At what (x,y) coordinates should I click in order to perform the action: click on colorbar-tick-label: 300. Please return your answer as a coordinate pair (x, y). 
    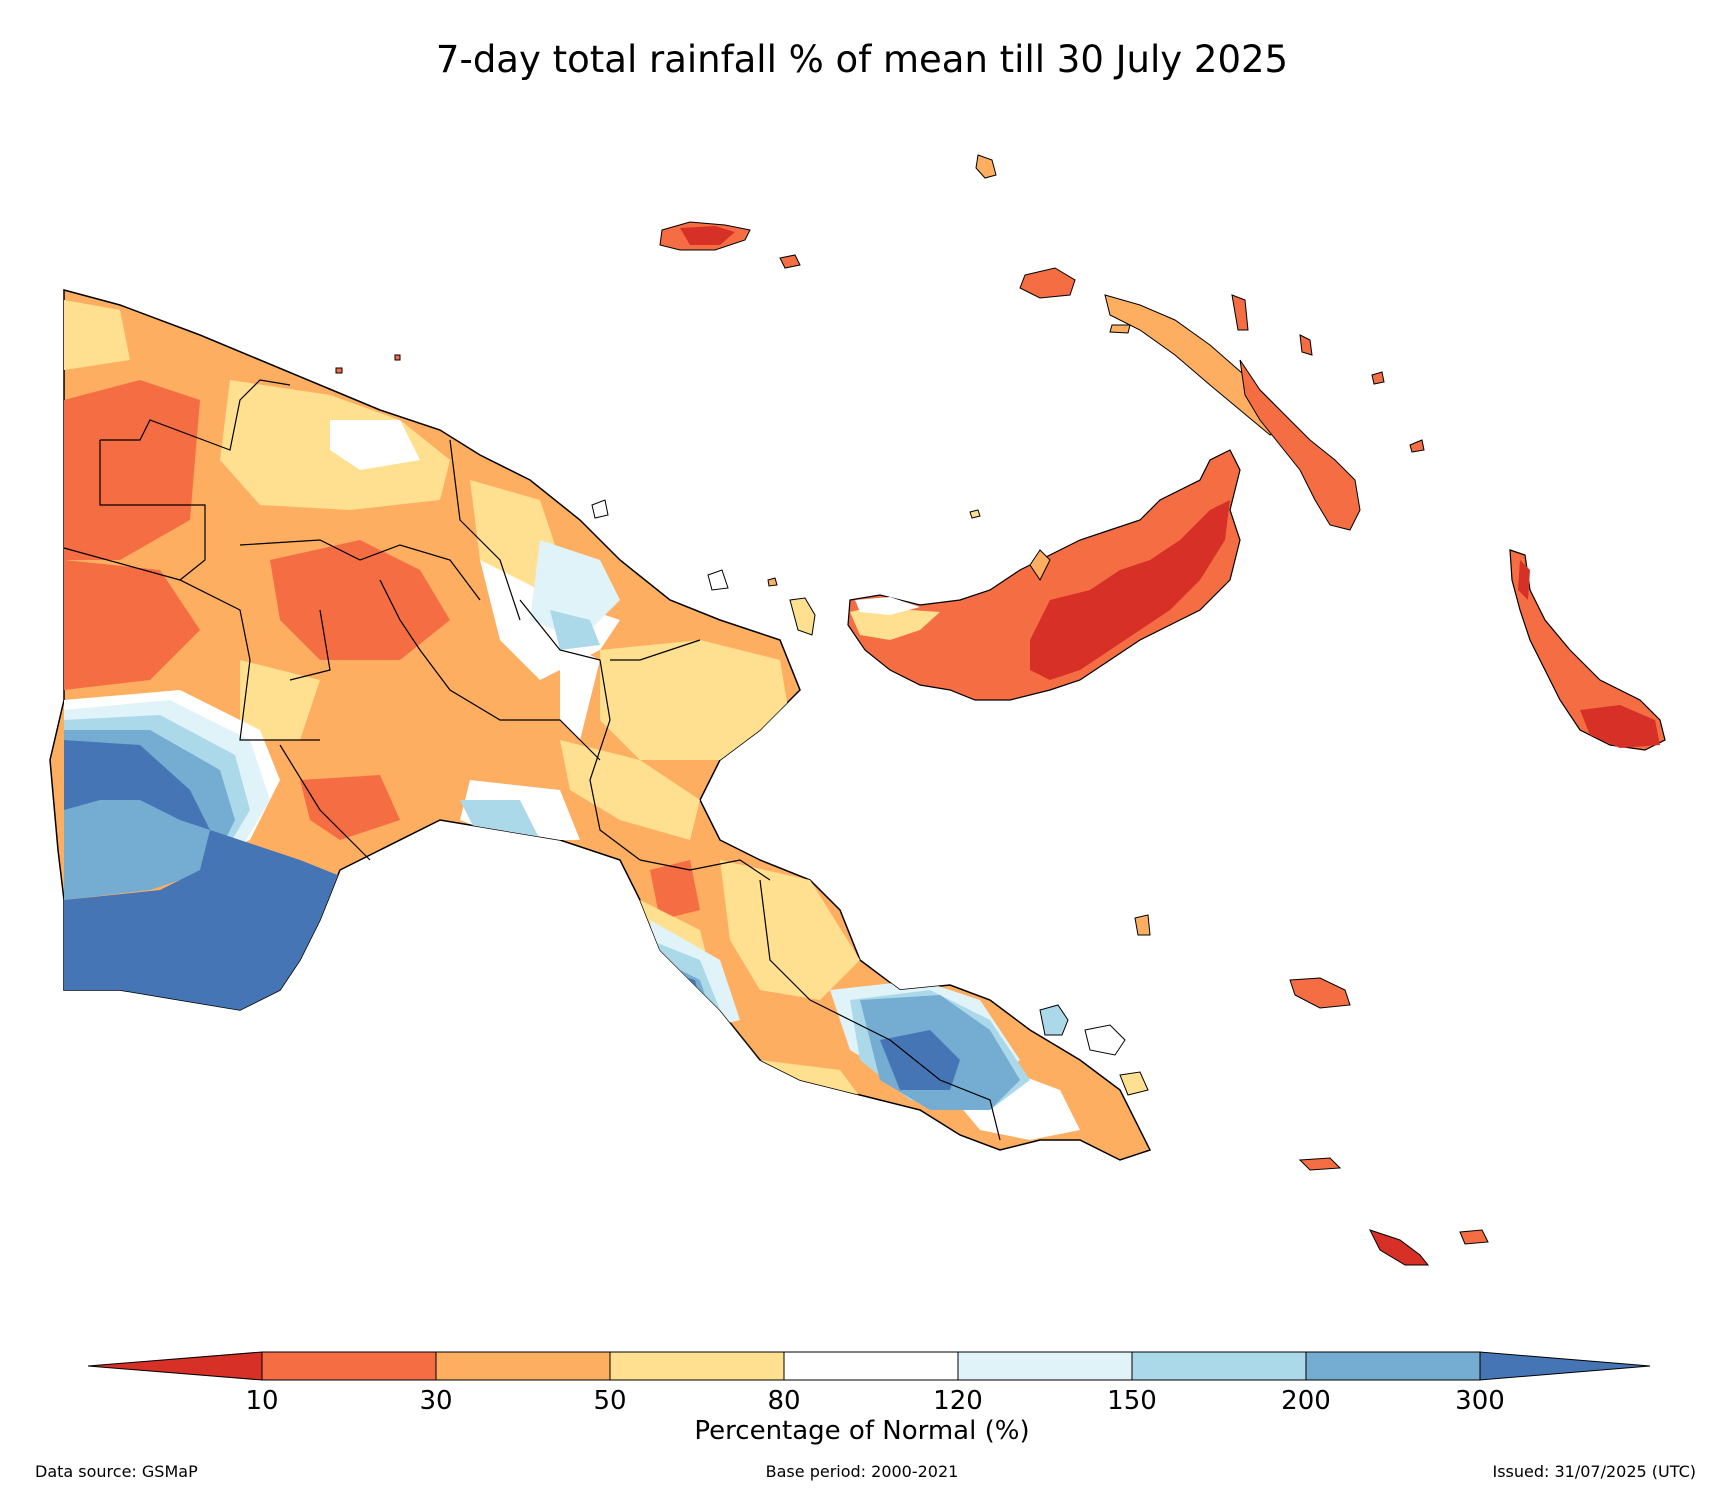
    Looking at the image, I should click on (1480, 1401).